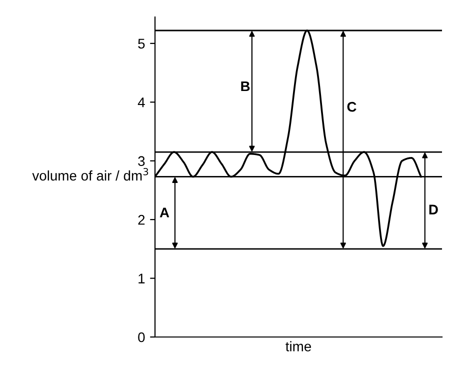 Image resolution: width=469 pixels, height=372 pixels. What do you see at coordinates (141, 103) in the screenshot?
I see `y-tick-label: 4` at bounding box center [141, 103].